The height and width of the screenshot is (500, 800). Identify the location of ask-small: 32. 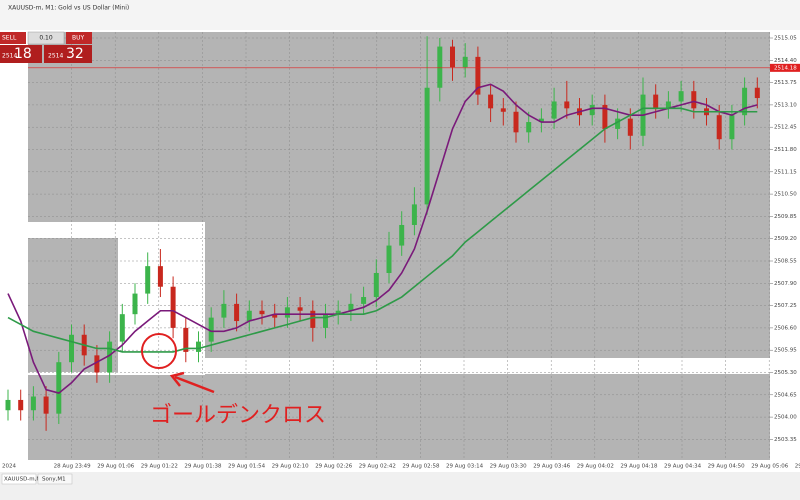
(75, 54).